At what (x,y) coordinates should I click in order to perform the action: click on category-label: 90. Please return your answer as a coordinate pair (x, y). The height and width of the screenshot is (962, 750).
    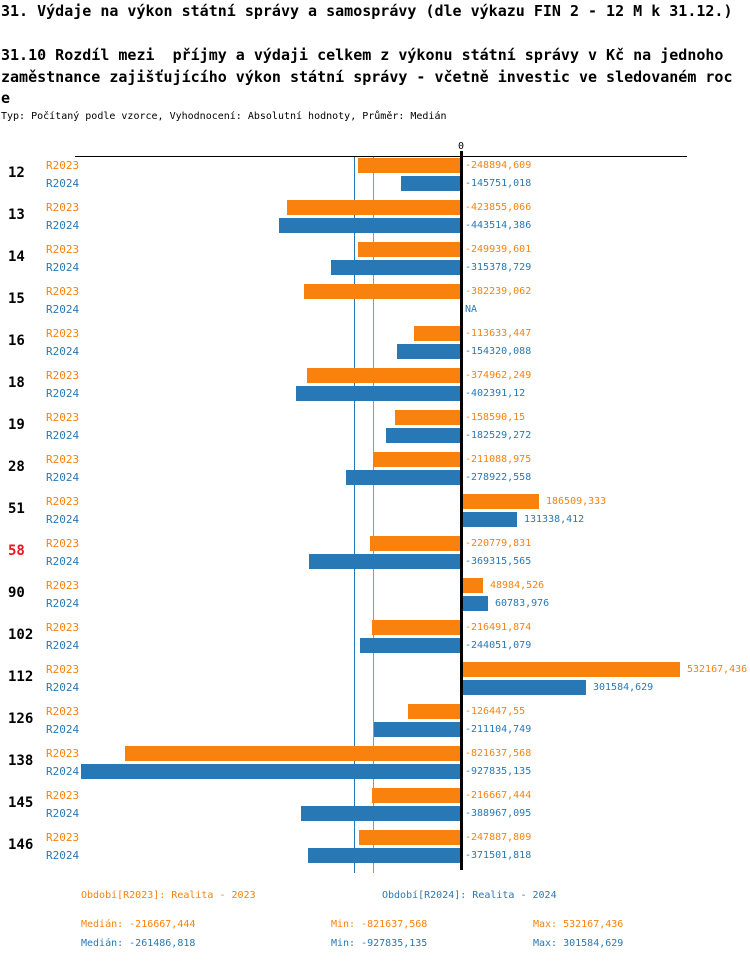
    Looking at the image, I should click on (16, 593).